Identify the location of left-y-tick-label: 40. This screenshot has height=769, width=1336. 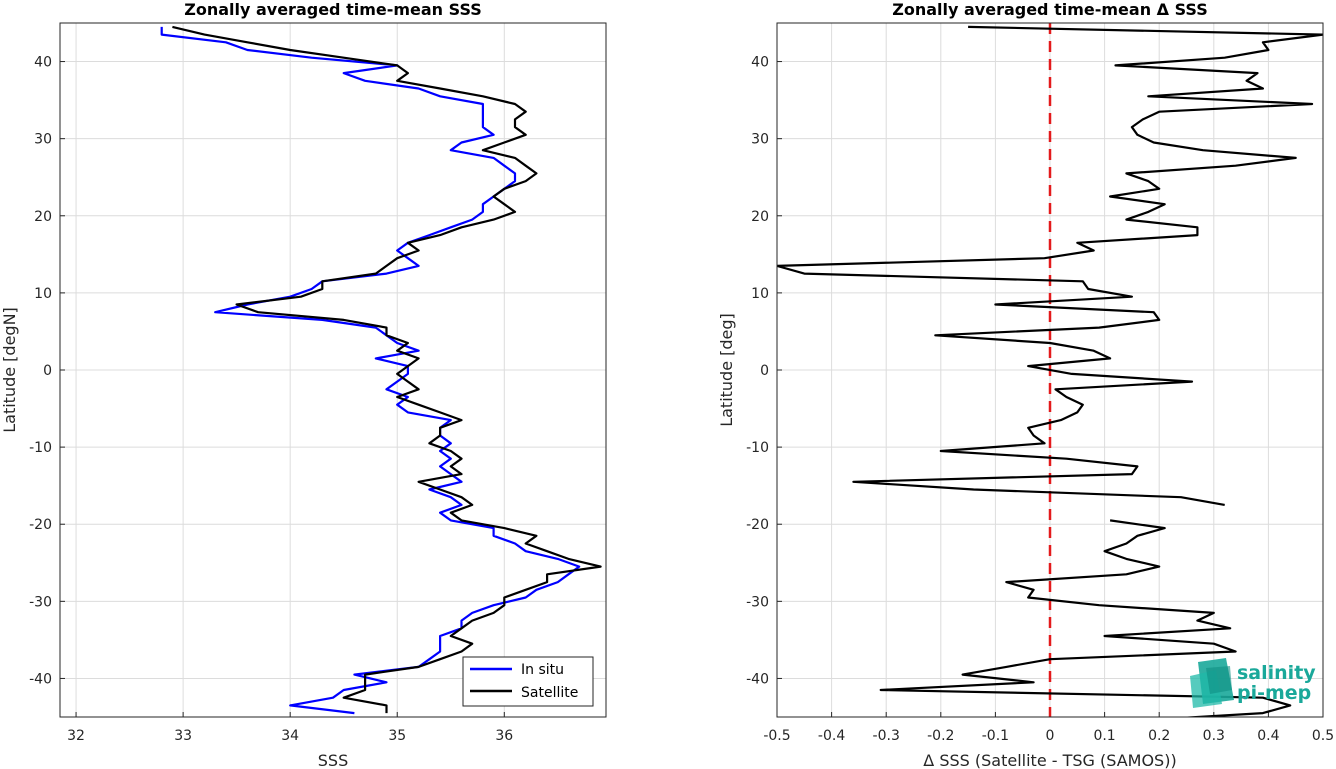
(43, 63).